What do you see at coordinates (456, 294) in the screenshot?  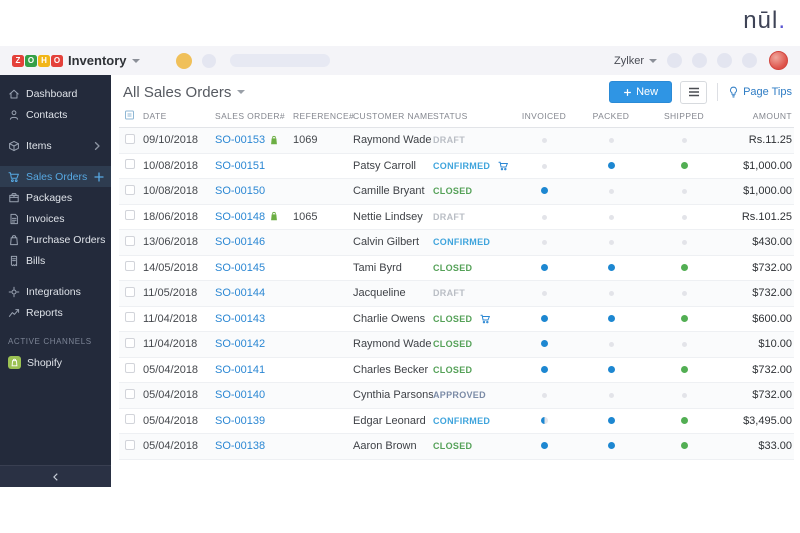 I see `table-row: 11/05/2018 SO-00144 Jacqueline DRAFT $732.00` at bounding box center [456, 294].